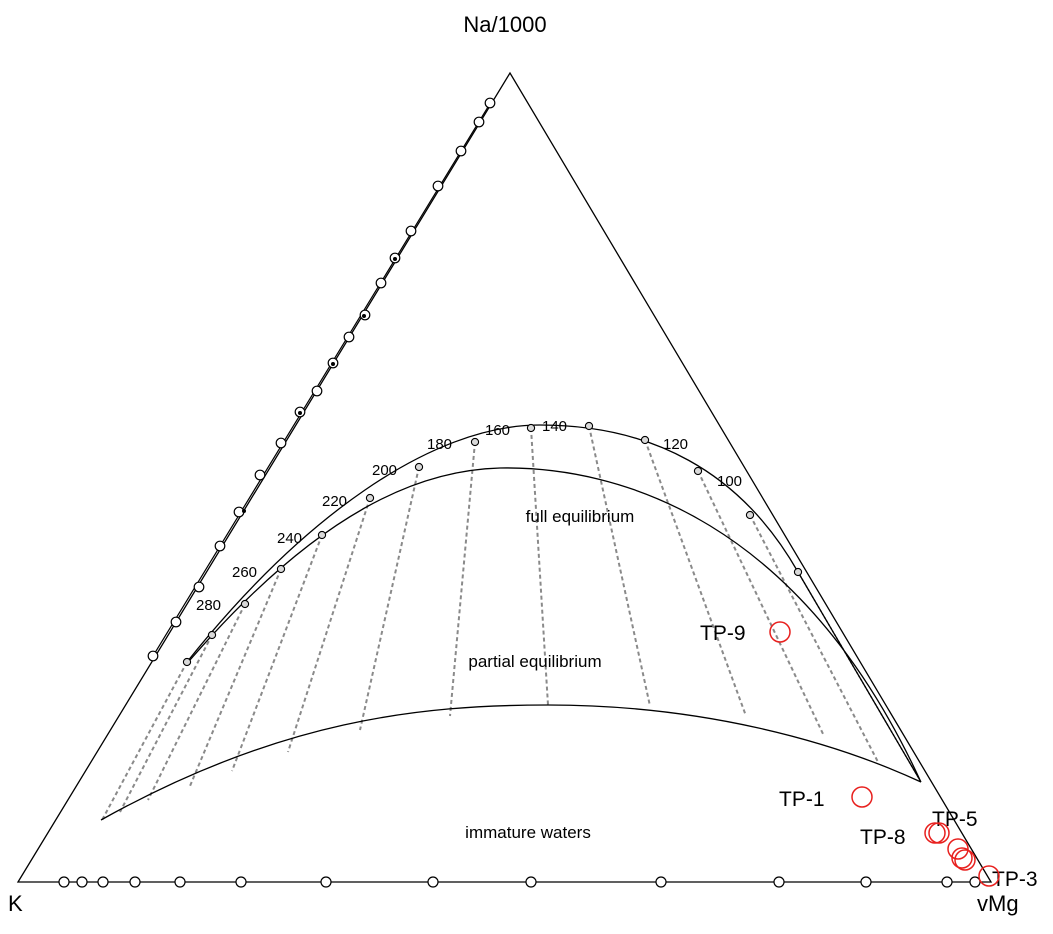 This screenshot has width=1053, height=934. What do you see at coordinates (244, 572) in the screenshot?
I see `temp-label-260: 260` at bounding box center [244, 572].